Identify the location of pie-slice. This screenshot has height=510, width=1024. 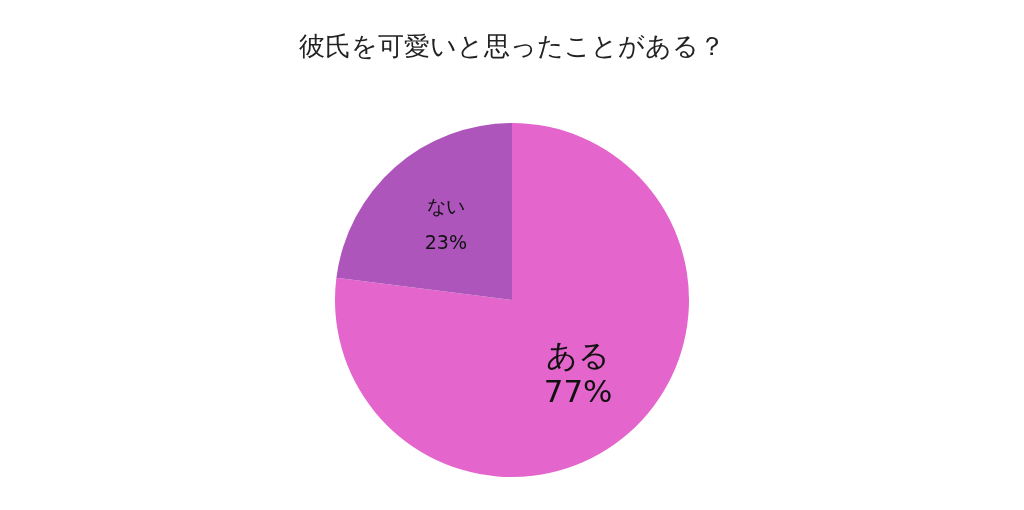
(424, 211).